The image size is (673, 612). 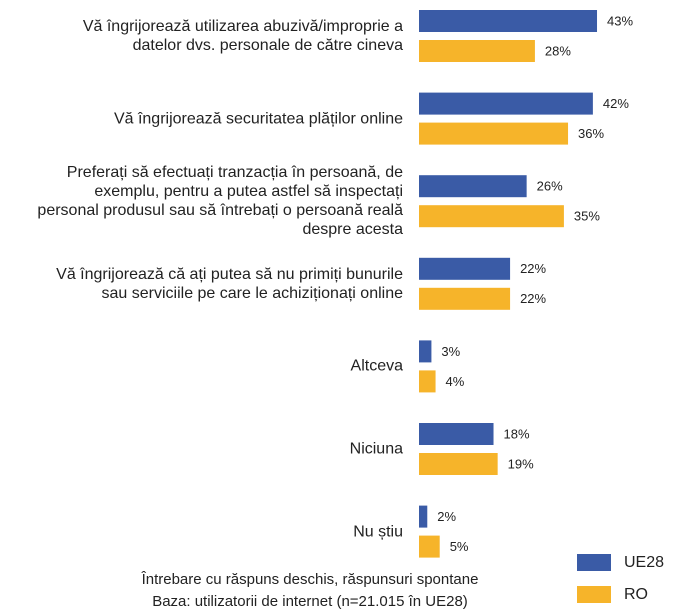 What do you see at coordinates (459, 546) in the screenshot?
I see `value-label: 5%` at bounding box center [459, 546].